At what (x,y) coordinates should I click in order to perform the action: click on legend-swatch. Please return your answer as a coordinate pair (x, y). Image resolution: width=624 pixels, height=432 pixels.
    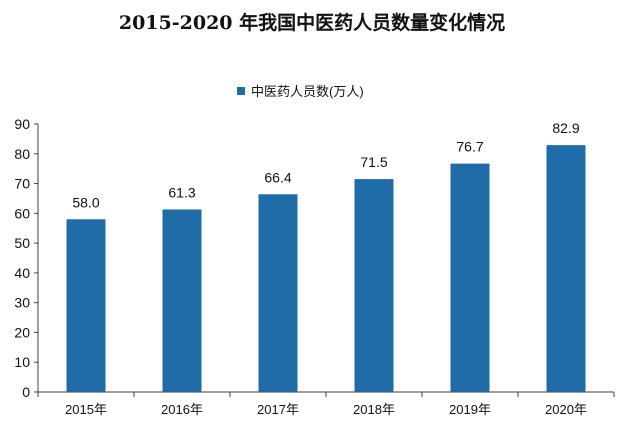
    Looking at the image, I should click on (241, 91).